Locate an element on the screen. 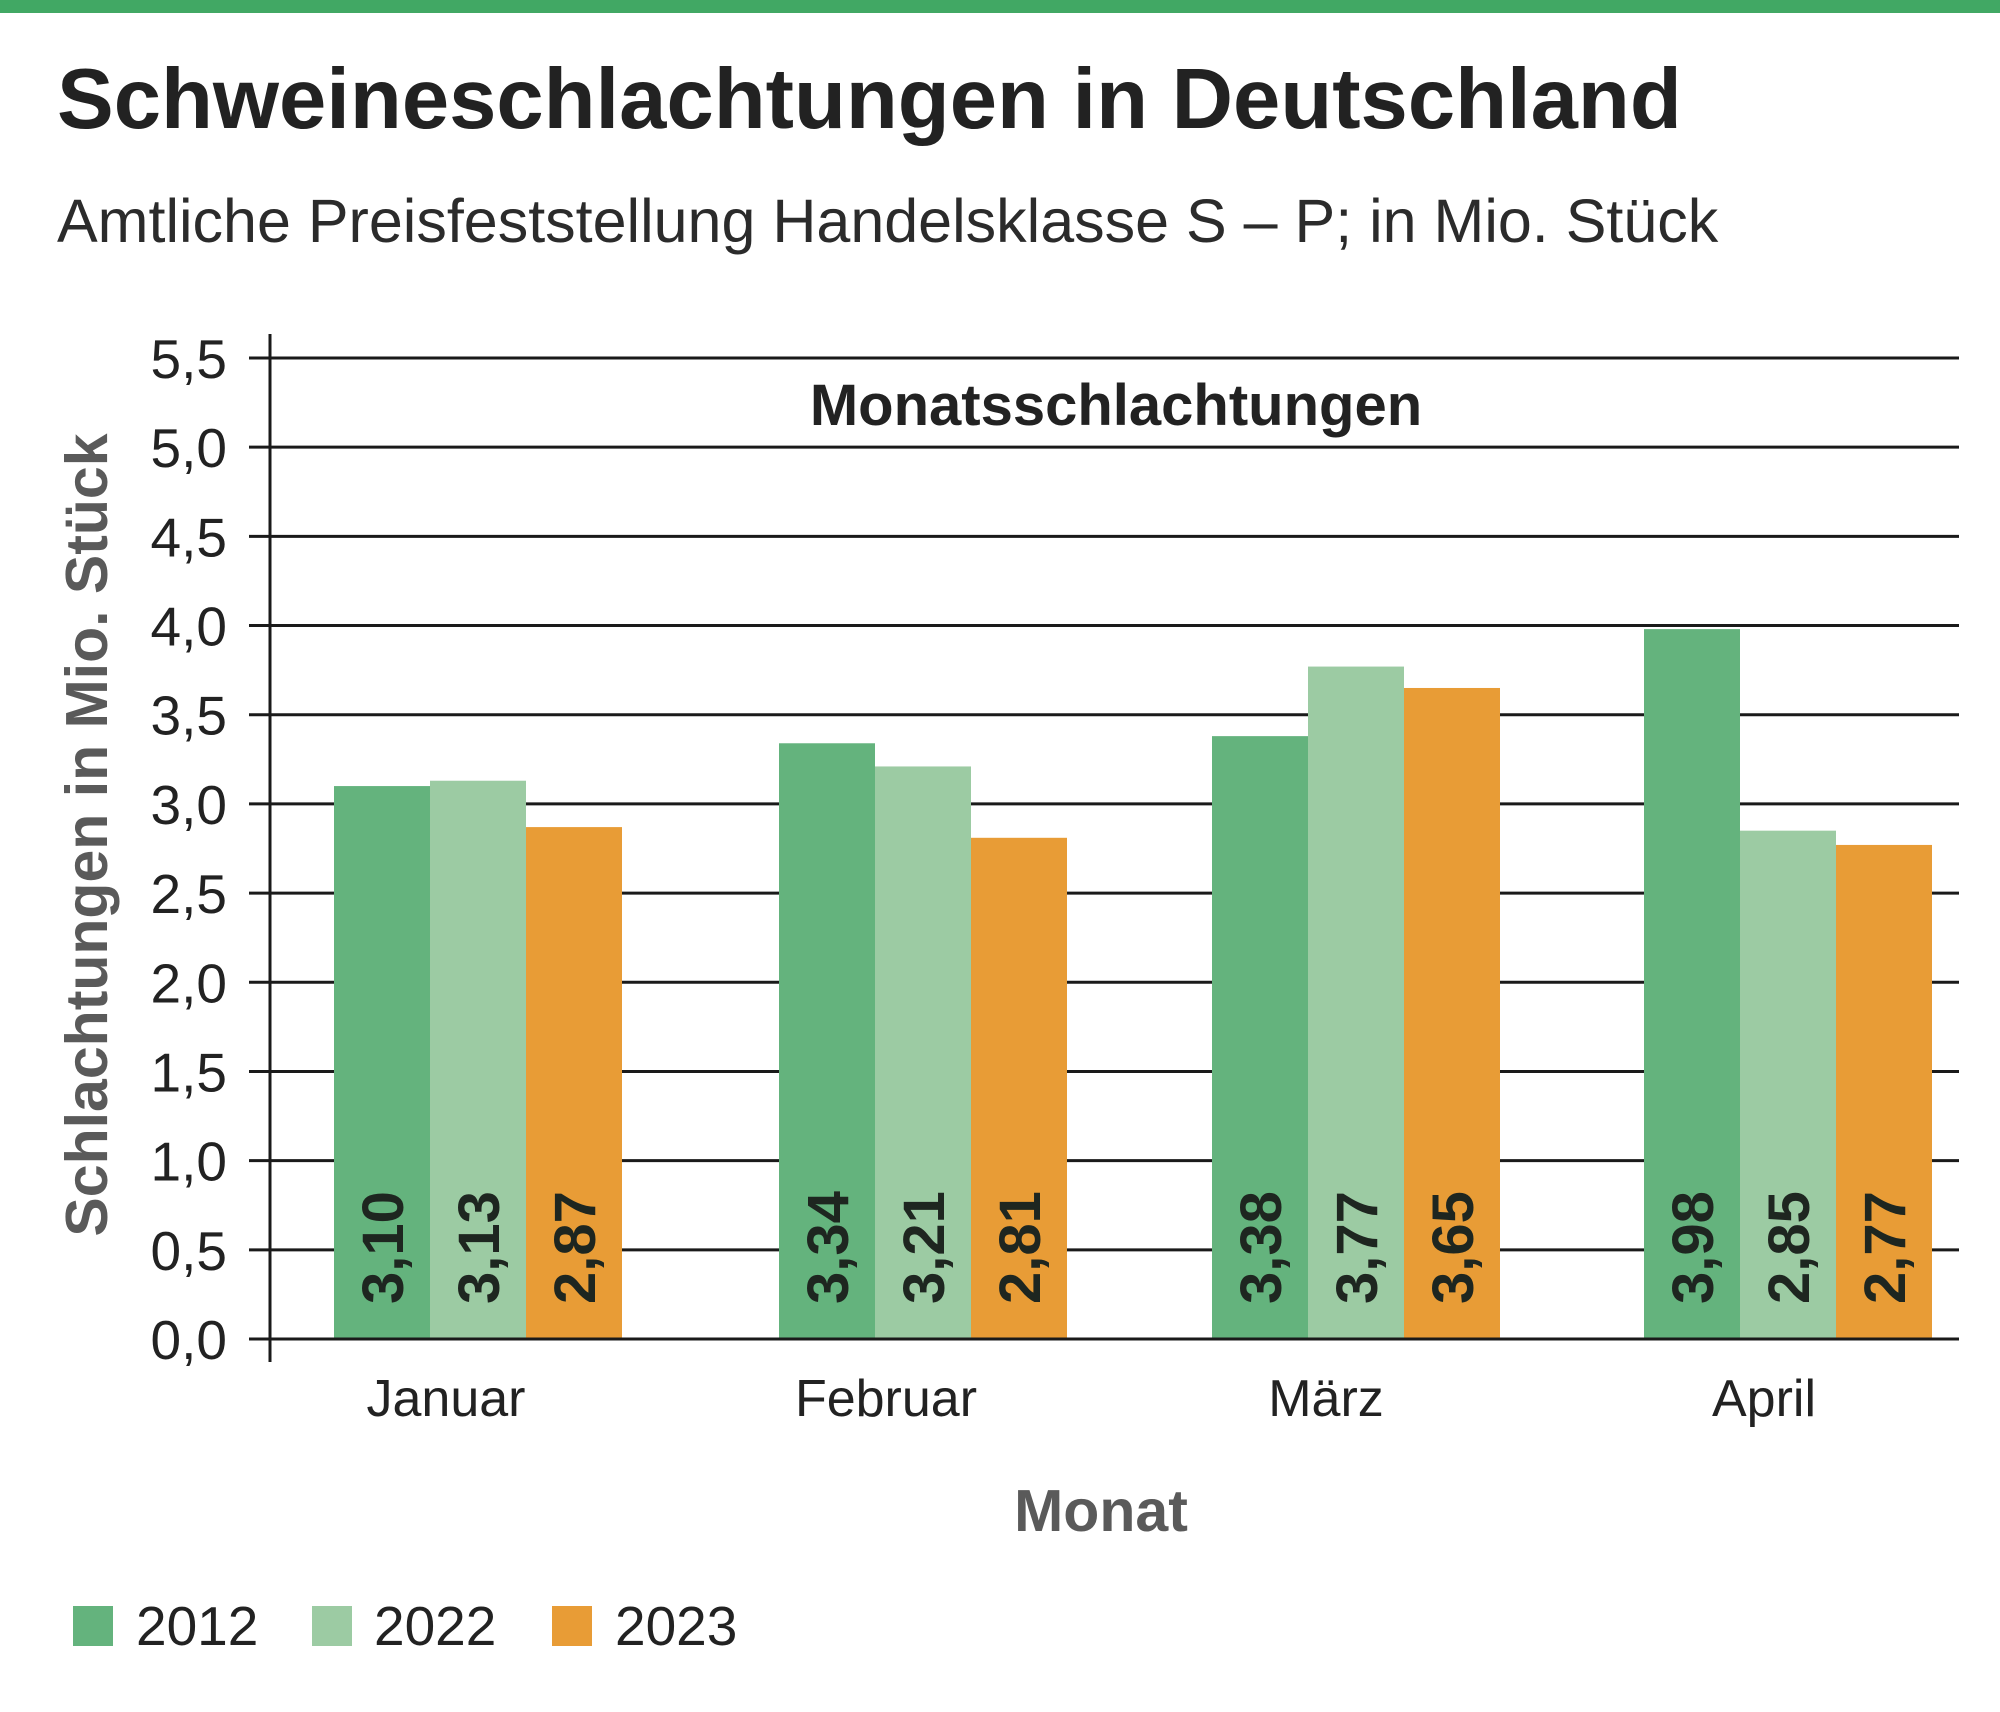  y-tick-label: 0,0 is located at coordinates (189, 1340).